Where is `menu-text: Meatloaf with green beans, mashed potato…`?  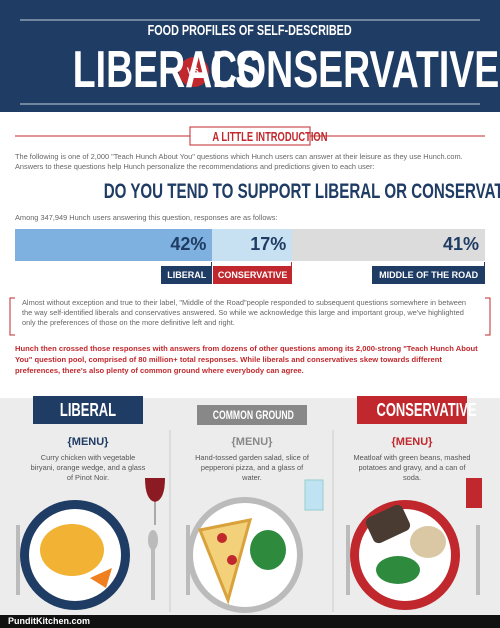 menu-text: Meatloaf with green beans, mashed potato… is located at coordinates (412, 467).